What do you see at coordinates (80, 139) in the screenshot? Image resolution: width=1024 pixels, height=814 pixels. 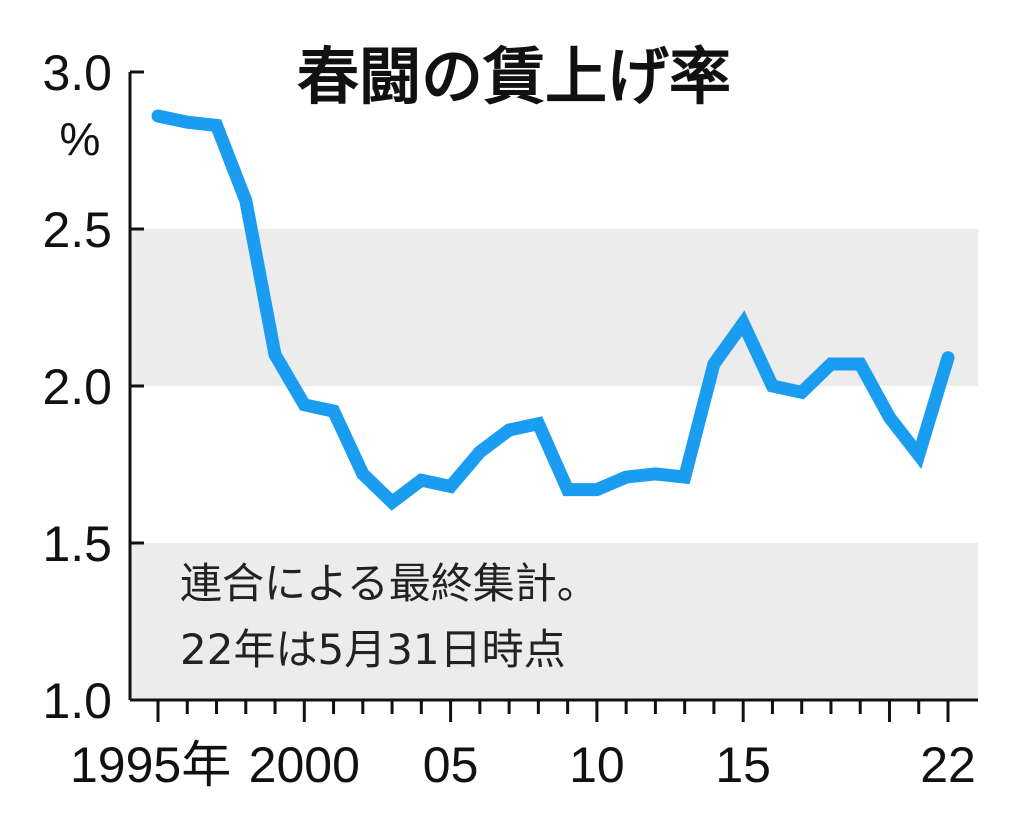 I see `y-axis-unit: %` at bounding box center [80, 139].